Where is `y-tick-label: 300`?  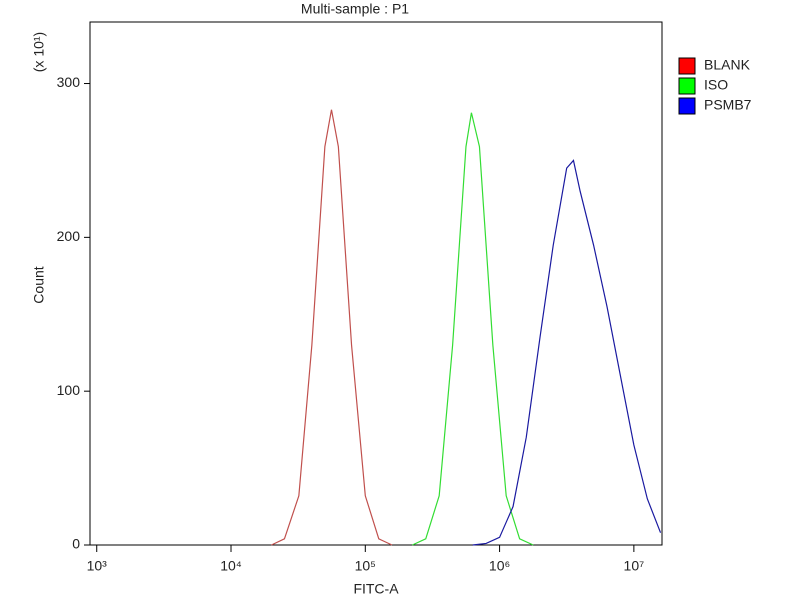 y-tick-label: 300 is located at coordinates (69, 82).